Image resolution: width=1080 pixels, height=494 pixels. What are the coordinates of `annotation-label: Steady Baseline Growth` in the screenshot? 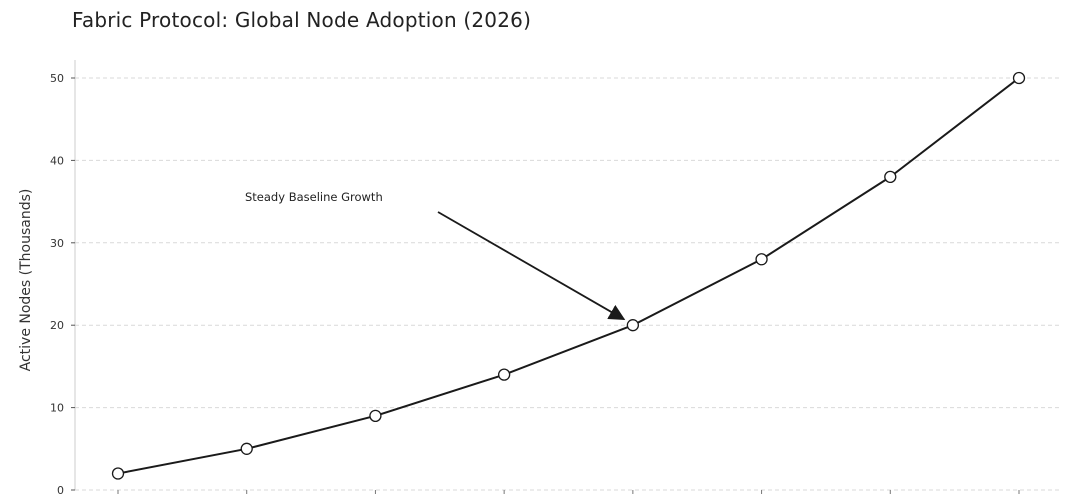 It's located at (314, 197).